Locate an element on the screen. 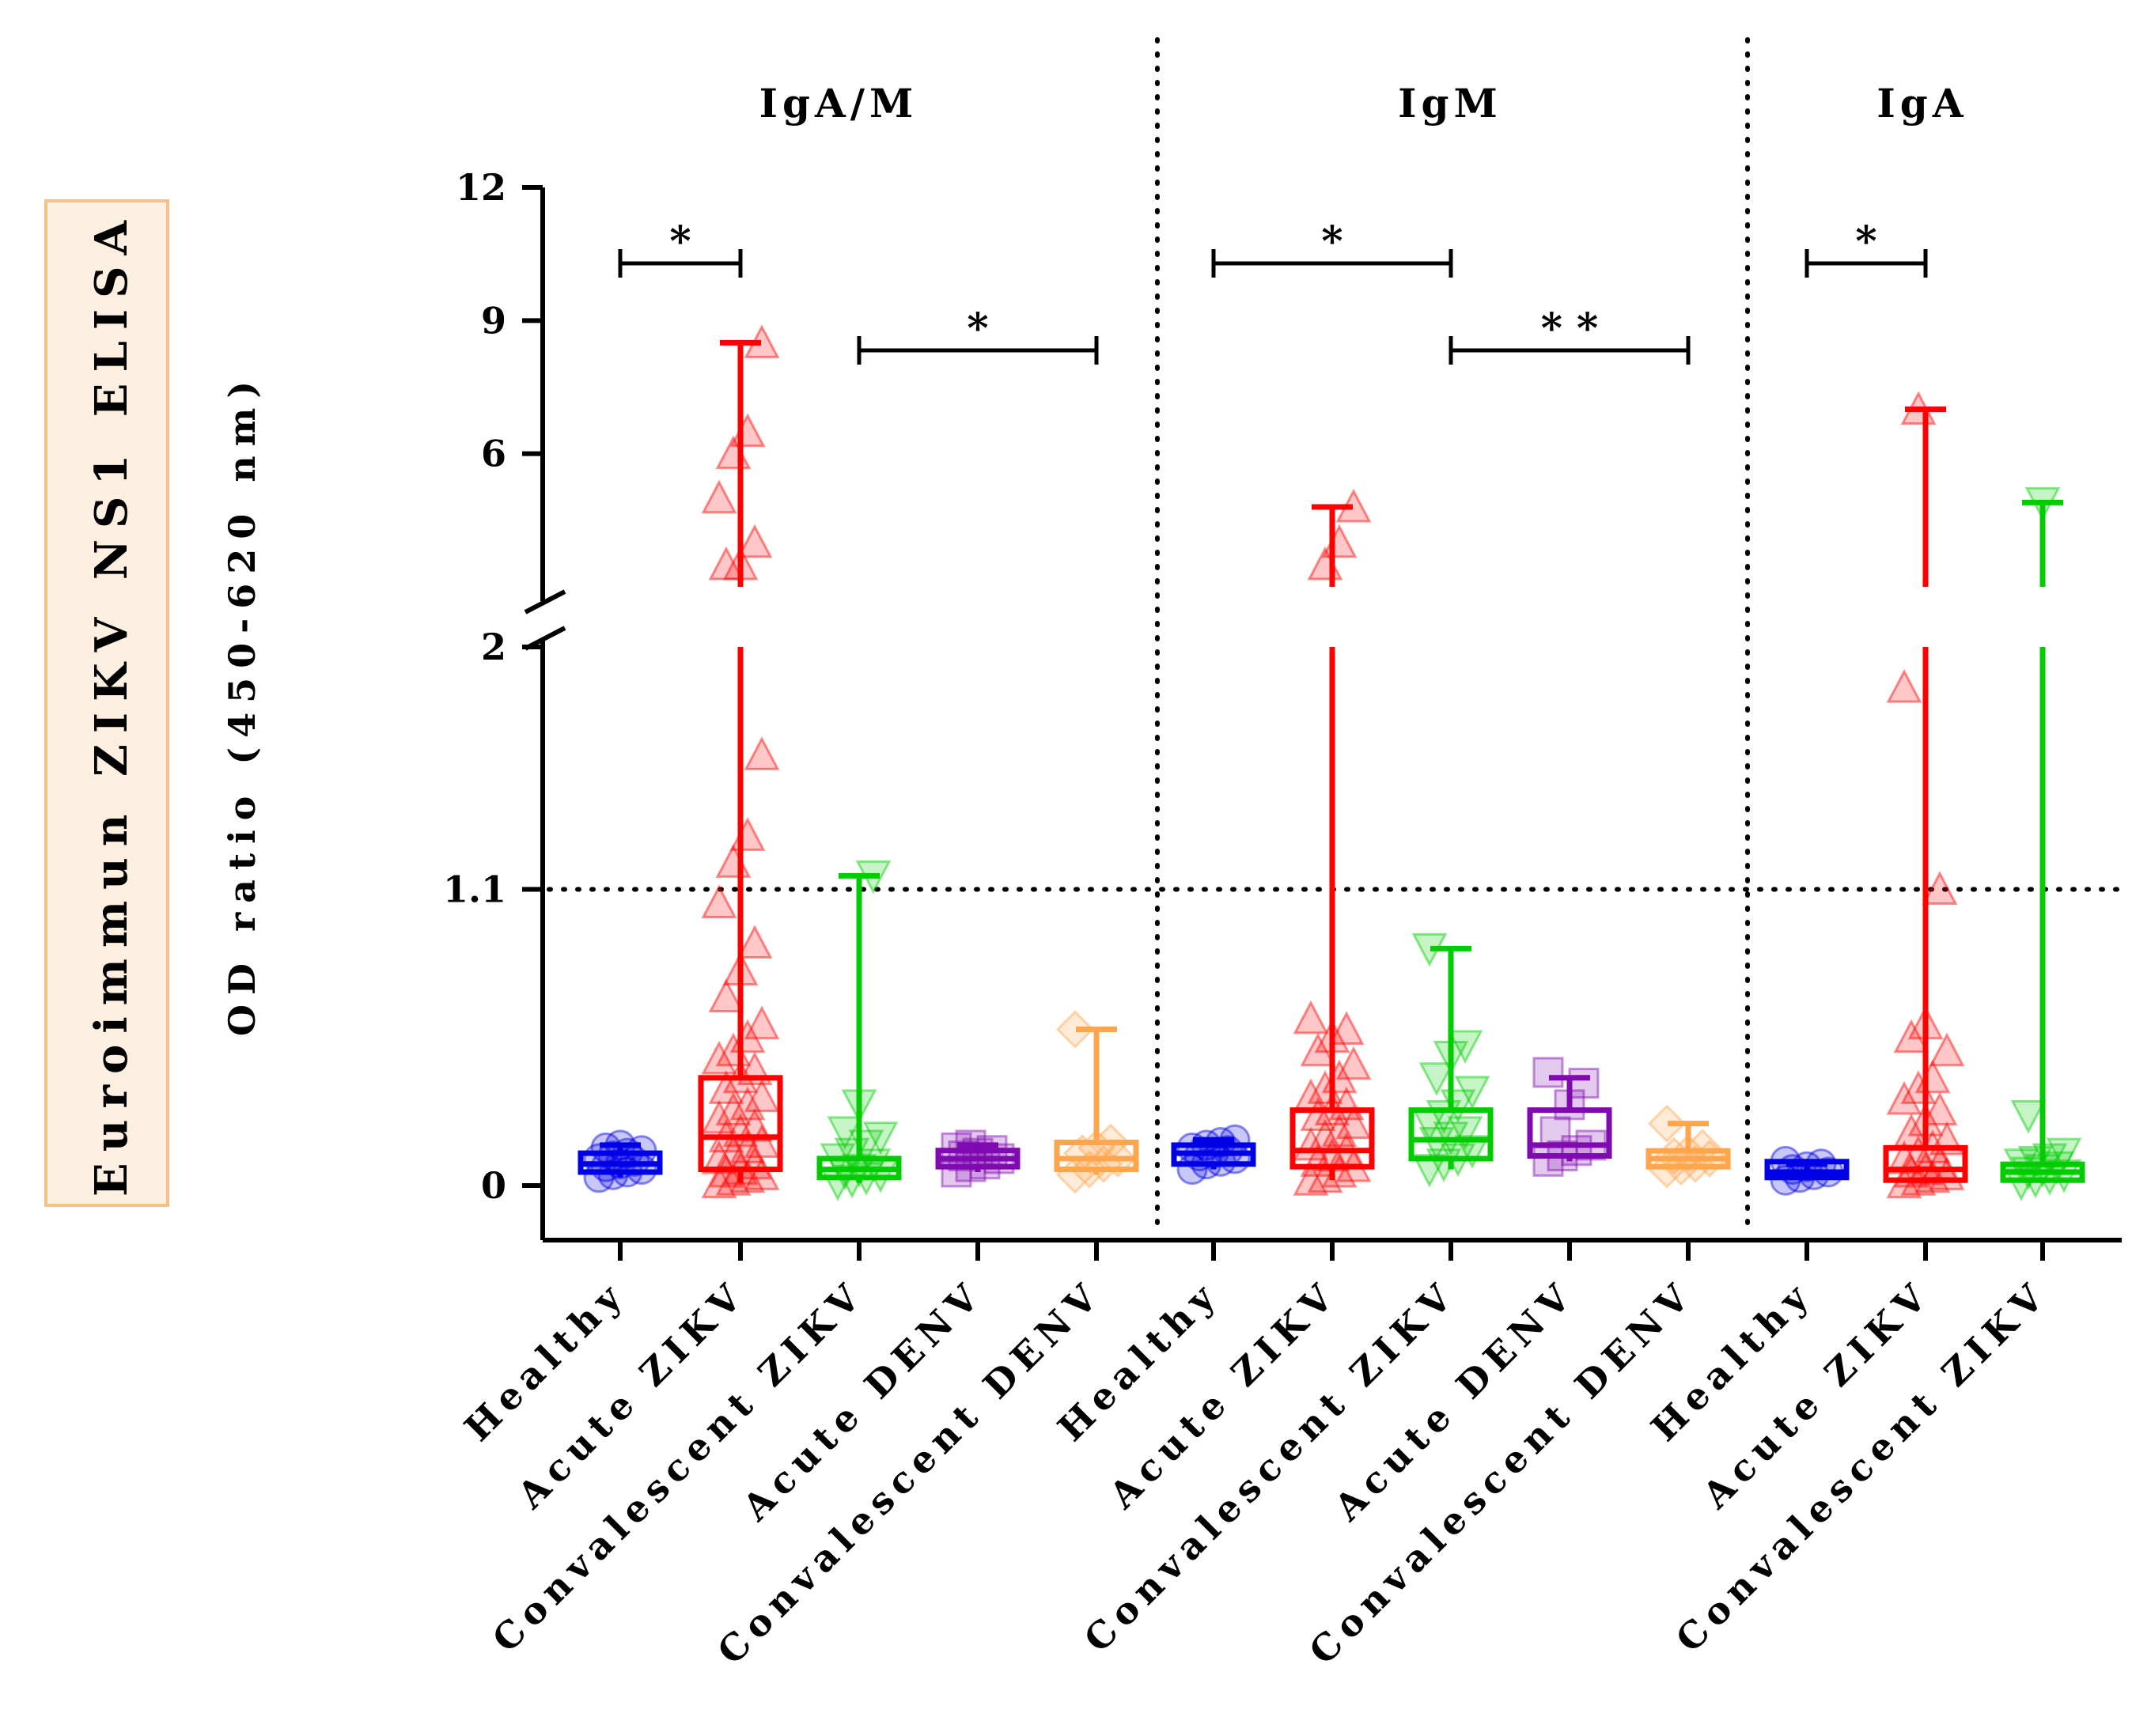 Image resolution: width=2151 pixels, height=1736 pixels. y-tick-label: 2 is located at coordinates (494, 647).